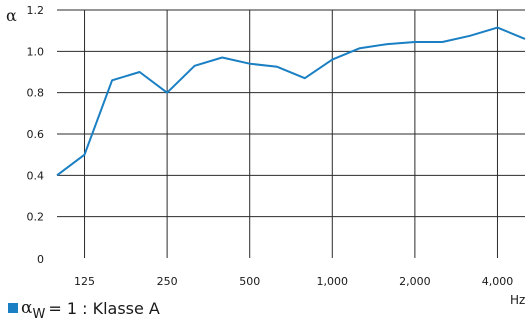 The image size is (532, 325). What do you see at coordinates (36, 51) in the screenshot?
I see `y-tick-label: 1.0` at bounding box center [36, 51].